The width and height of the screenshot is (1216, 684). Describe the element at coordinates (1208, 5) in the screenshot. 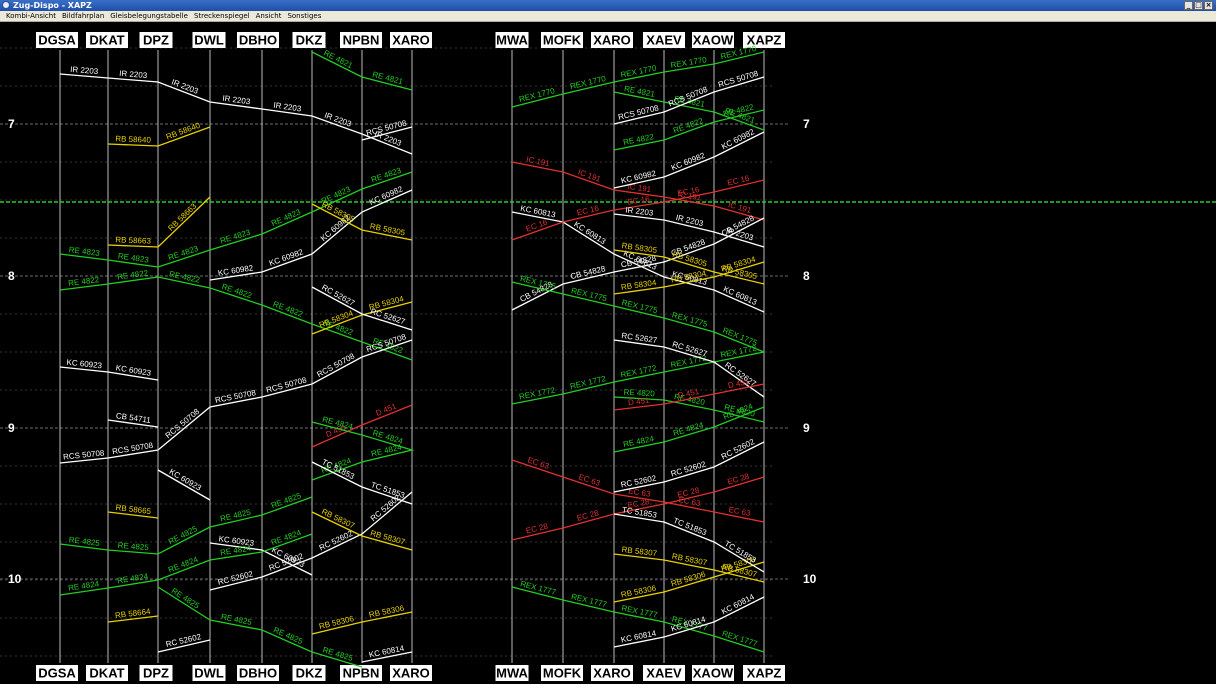

I see `close-button: ×` at that location.